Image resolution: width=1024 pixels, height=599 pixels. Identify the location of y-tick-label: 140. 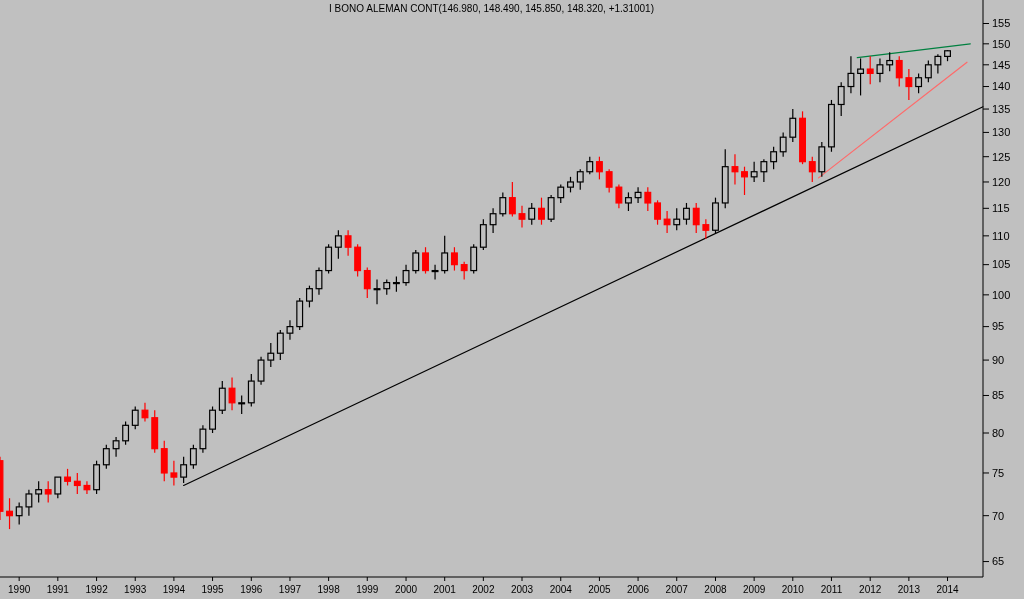
(1001, 86).